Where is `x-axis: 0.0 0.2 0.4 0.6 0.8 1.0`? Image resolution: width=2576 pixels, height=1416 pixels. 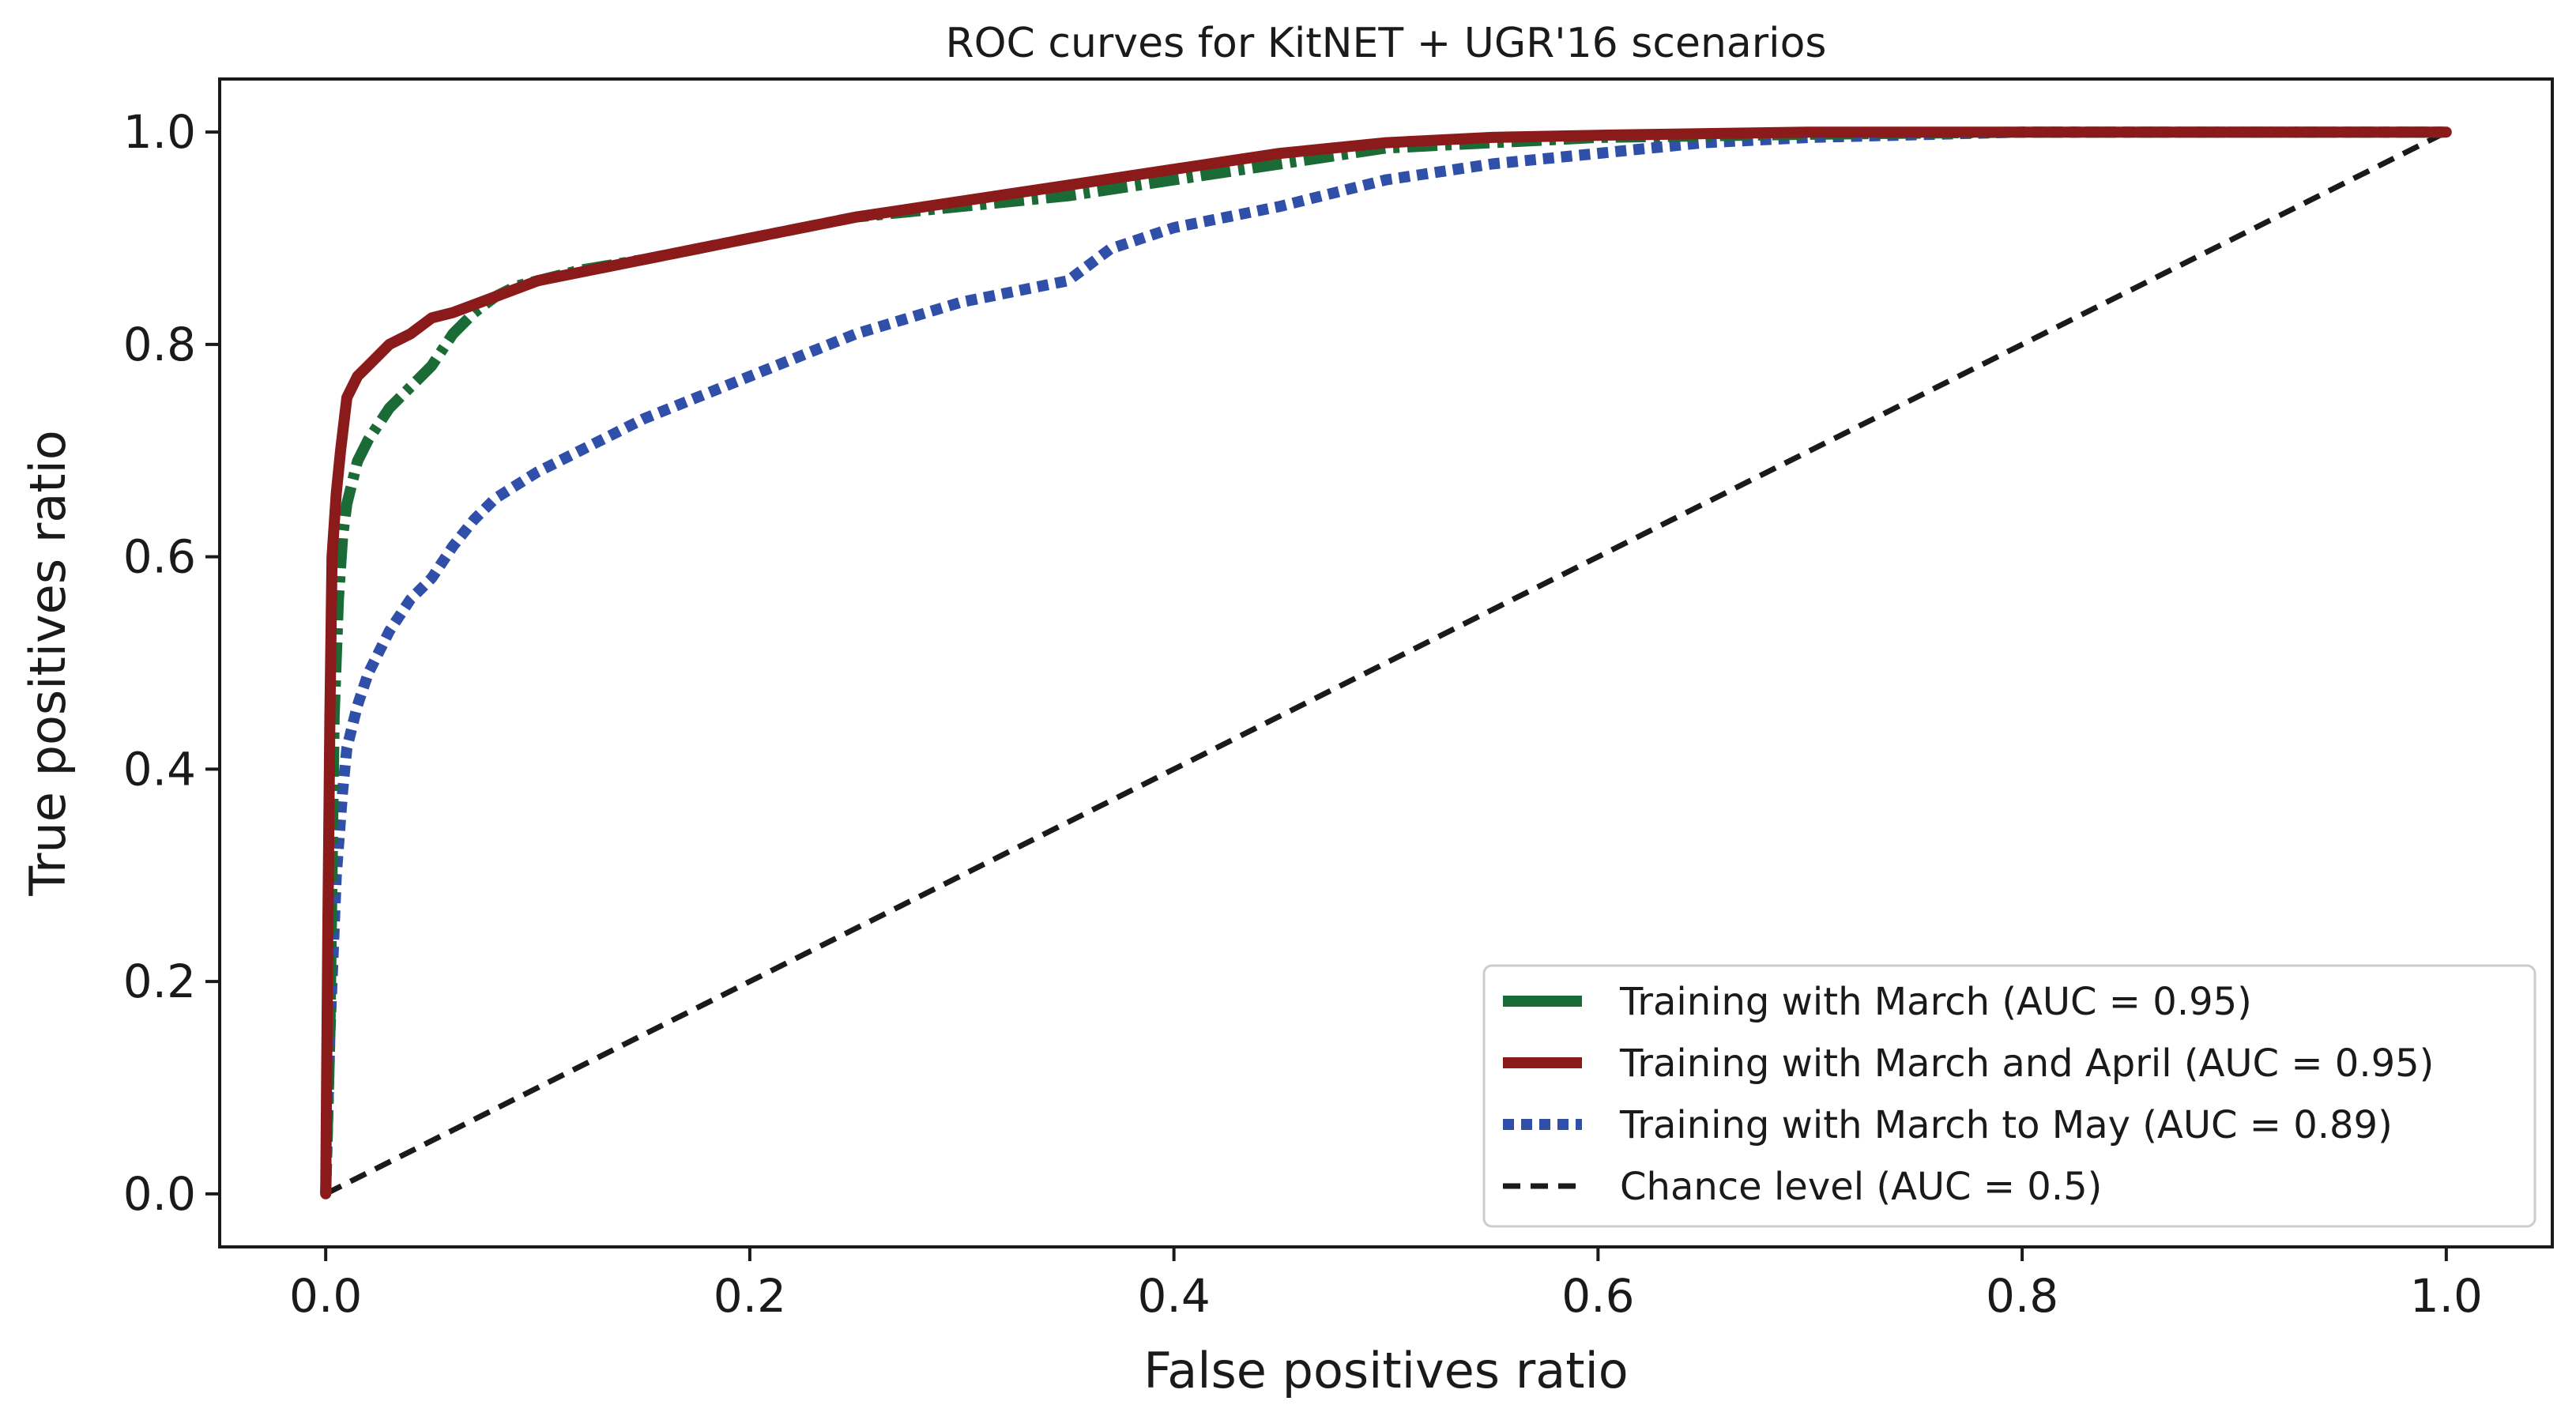 x-axis: 0.0 0.2 0.4 0.6 0.8 1.0 is located at coordinates (1386, 1285).